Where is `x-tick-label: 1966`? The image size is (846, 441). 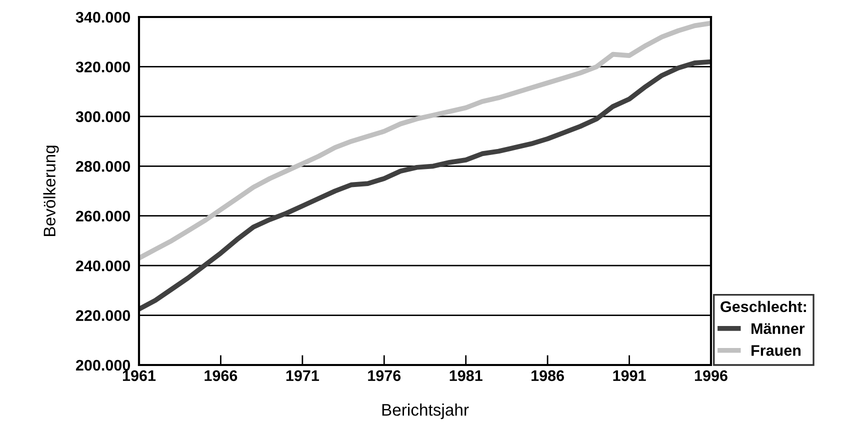
x-tick-label: 1966 is located at coordinates (221, 376).